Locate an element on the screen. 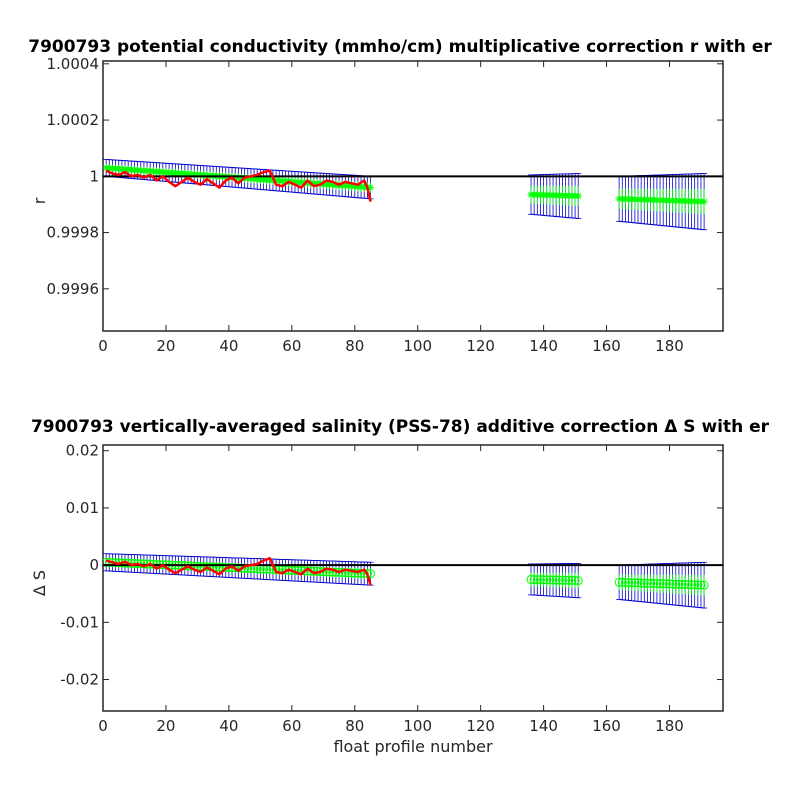 This screenshot has height=800, width=800. y-tick-label: 0.01 is located at coordinates (82, 508).